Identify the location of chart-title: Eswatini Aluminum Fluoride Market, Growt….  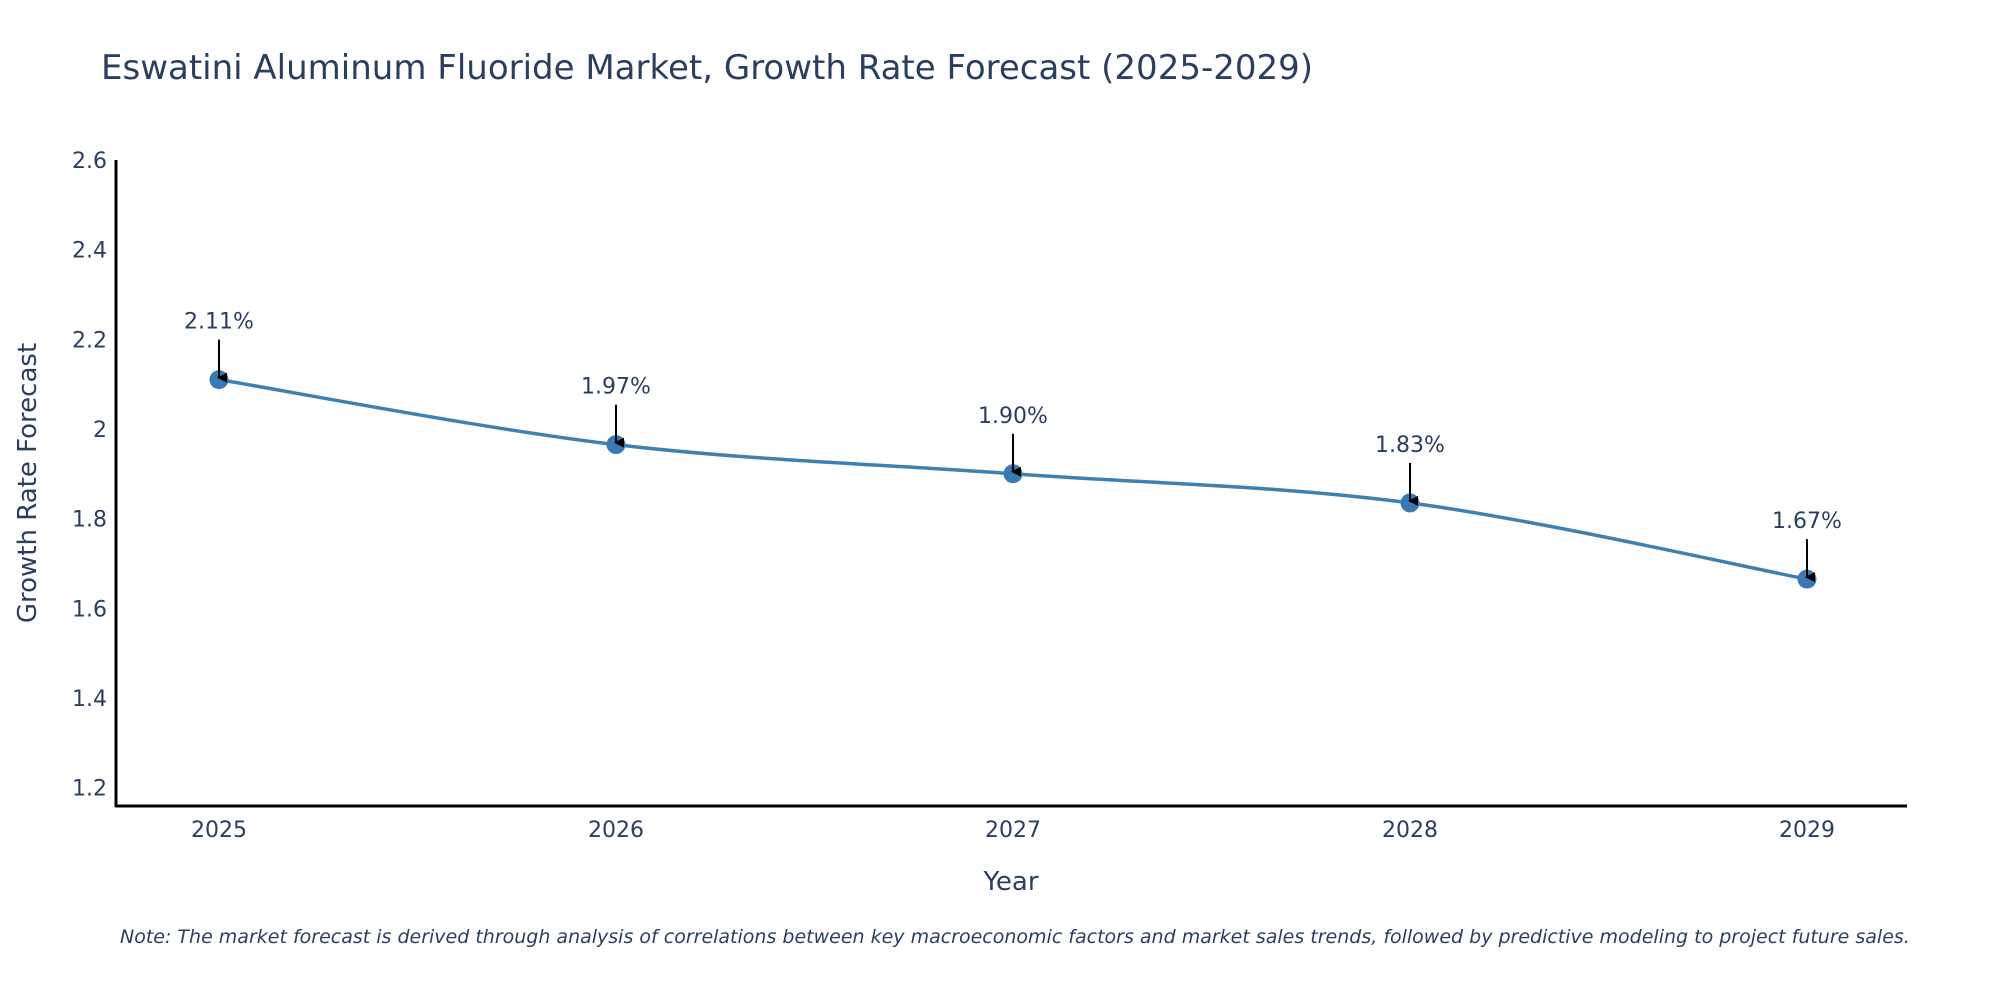
(707, 68).